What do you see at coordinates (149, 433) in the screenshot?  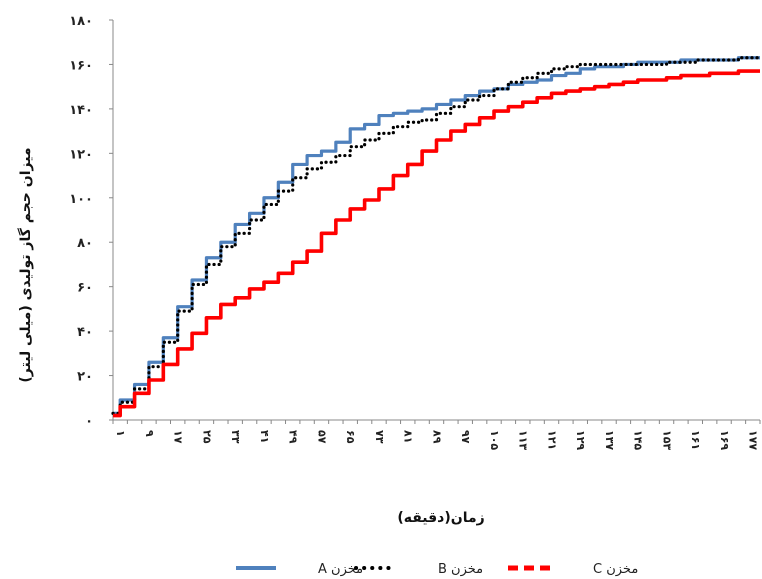 I see `x-tick-label: ۹` at bounding box center [149, 433].